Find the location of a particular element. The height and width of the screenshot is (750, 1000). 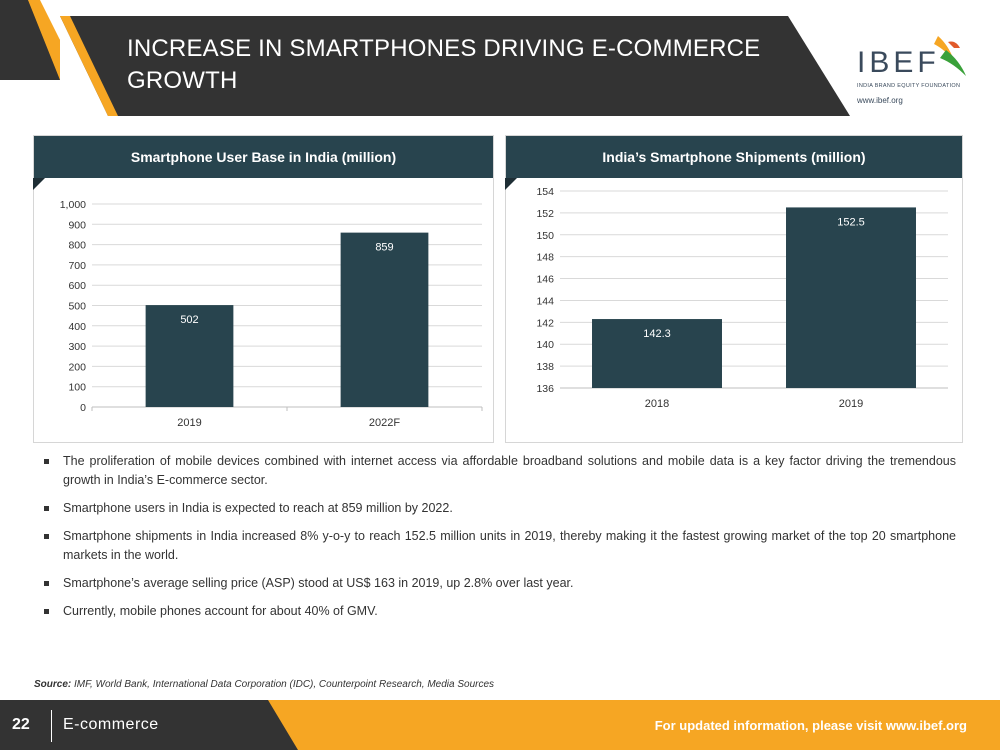

bar-2022f is located at coordinates (384, 319).